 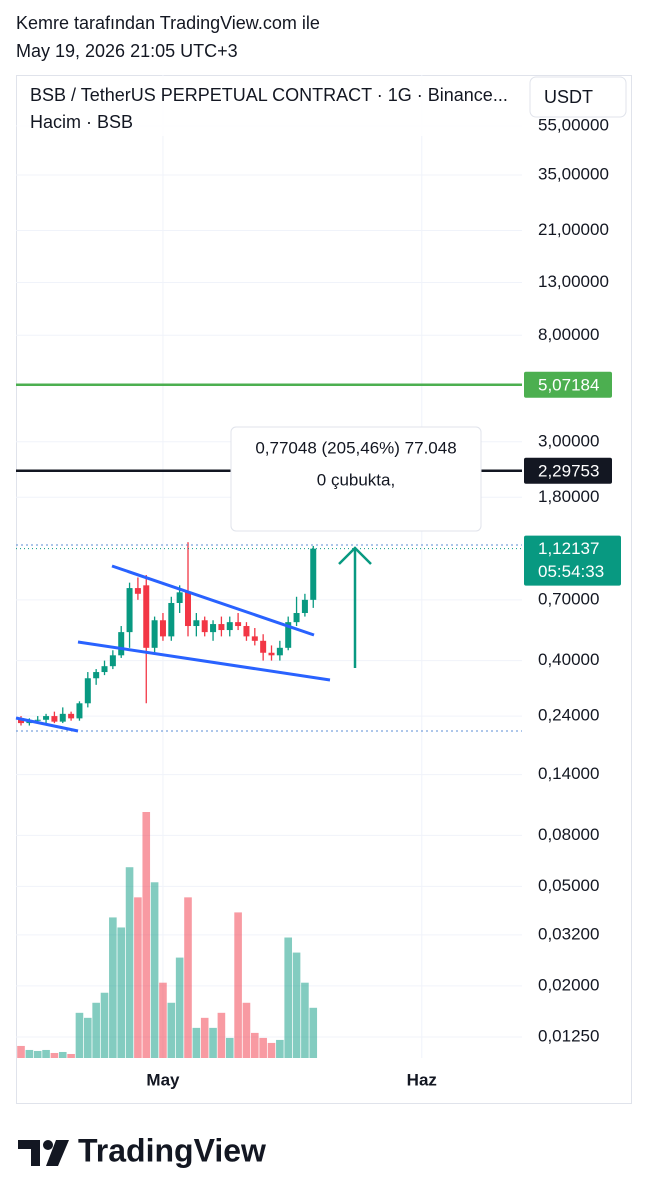 I want to click on currency-button, so click(x=578, y=97).